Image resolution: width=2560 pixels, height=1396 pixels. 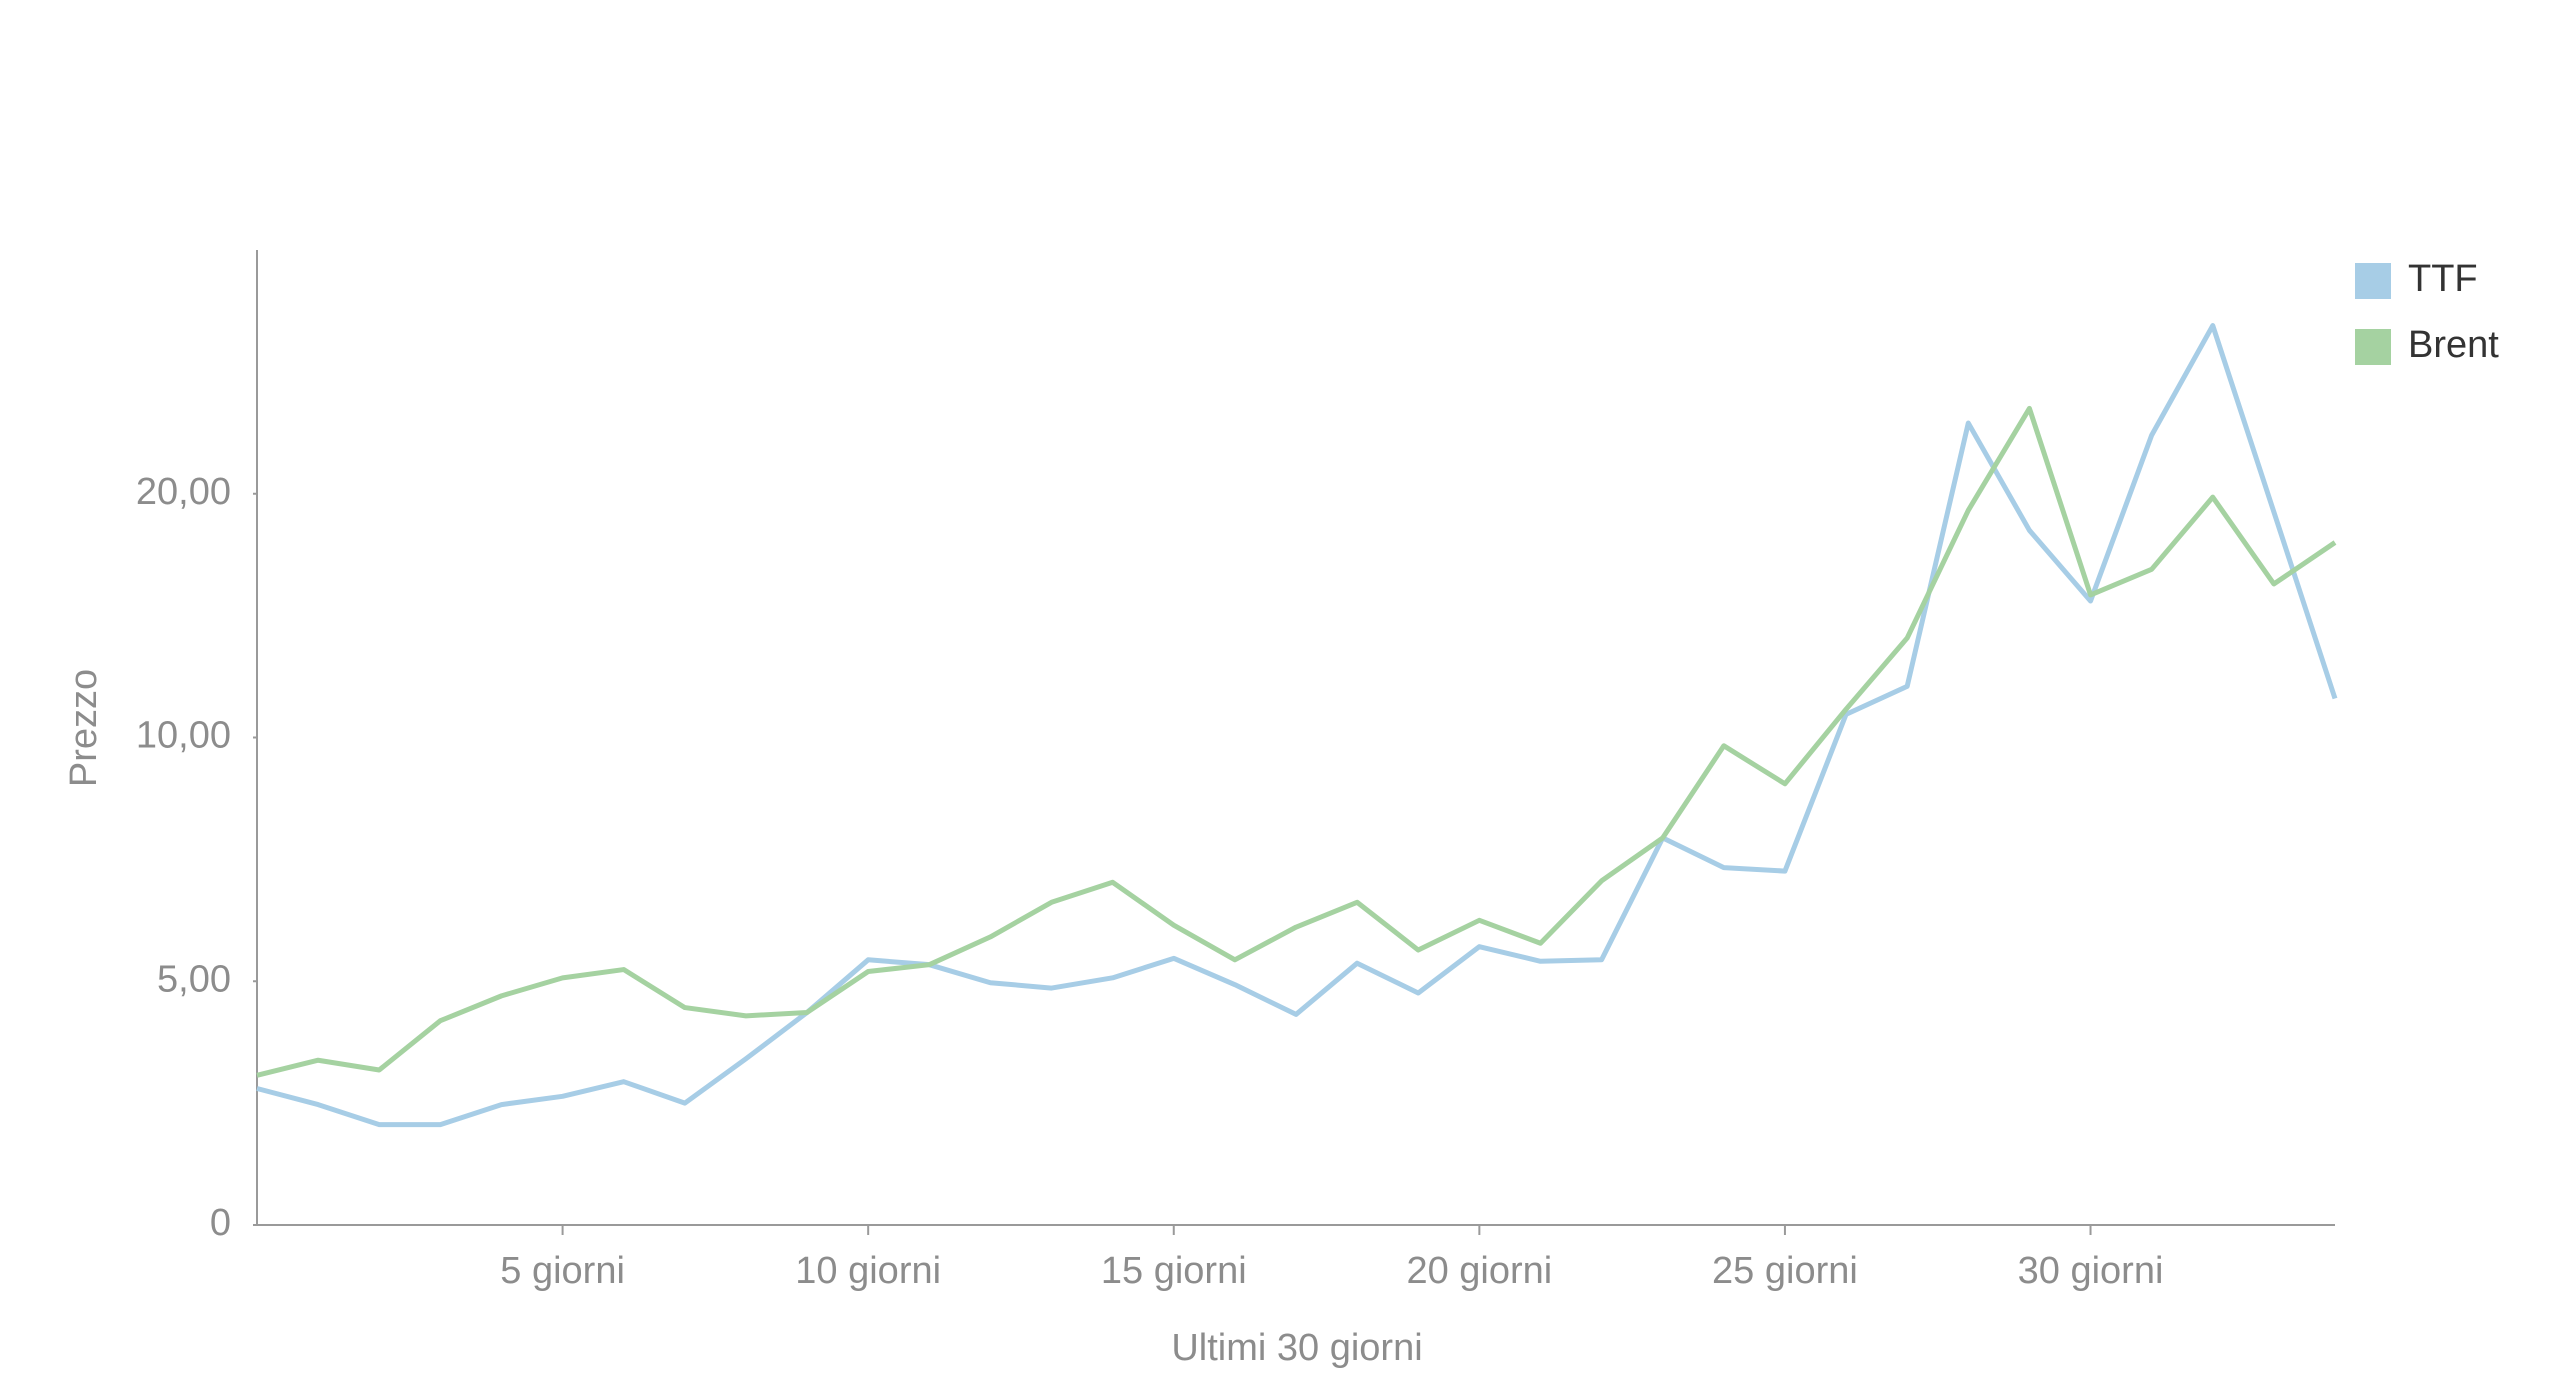 I want to click on y-tick-label: 5,00, so click(x=194, y=979).